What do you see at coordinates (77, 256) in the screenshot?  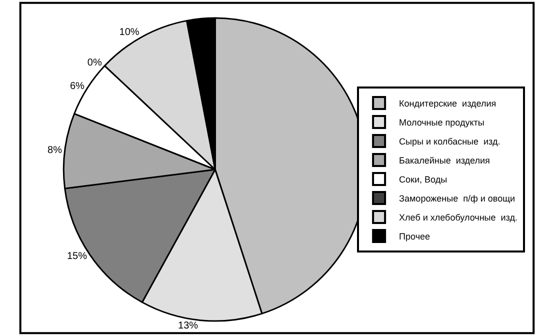 I see `data-label: 15%` at bounding box center [77, 256].